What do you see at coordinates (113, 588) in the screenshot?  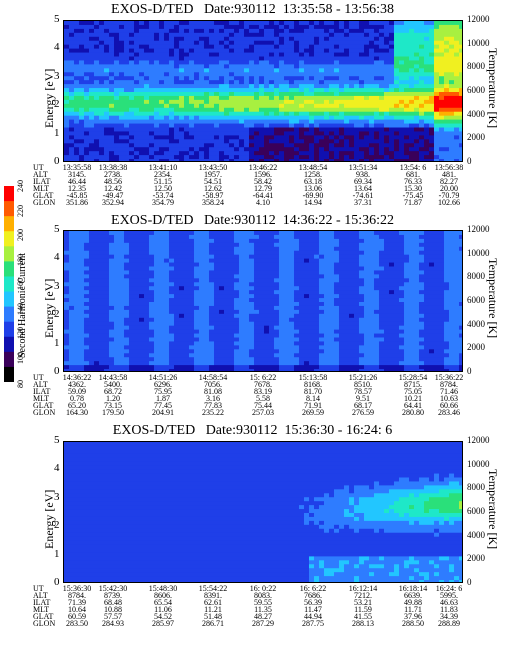 I see `orbit-table-cell: 15:42:30` at bounding box center [113, 588].